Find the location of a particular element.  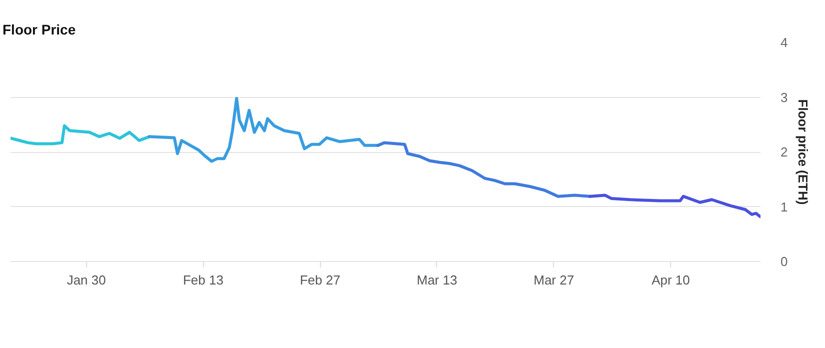

x-tick-label: Apr 10 is located at coordinates (671, 280).